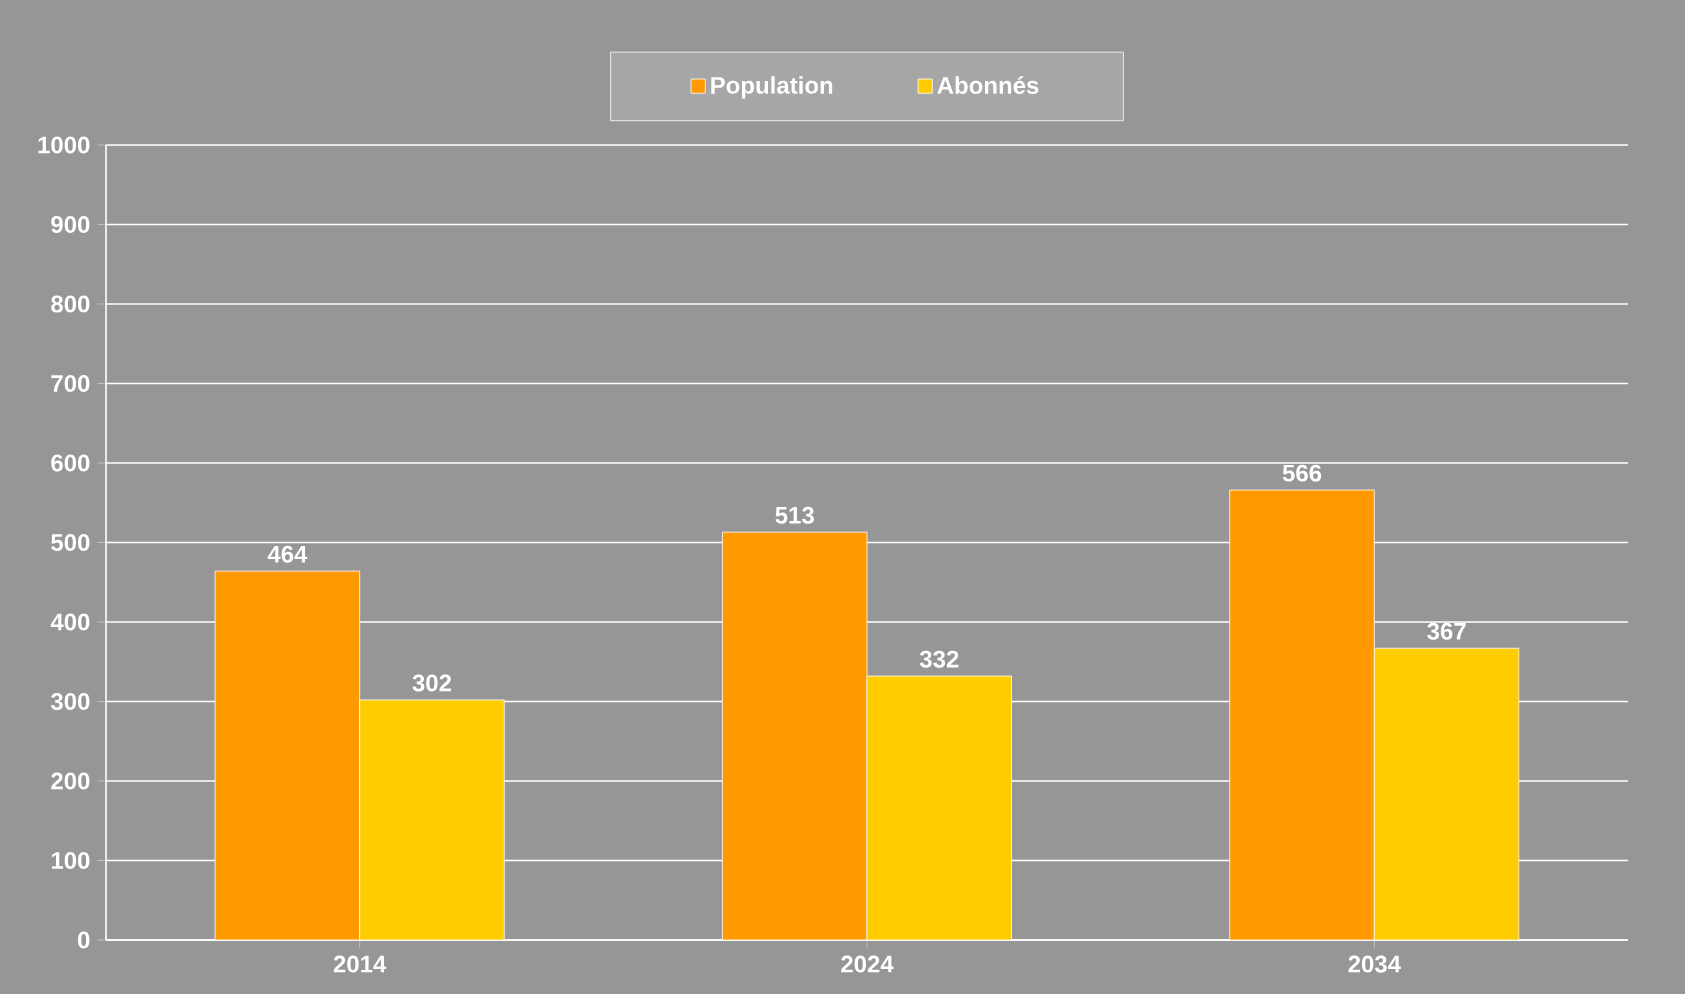  What do you see at coordinates (70, 383) in the screenshot?
I see `y-tick-label: 700` at bounding box center [70, 383].